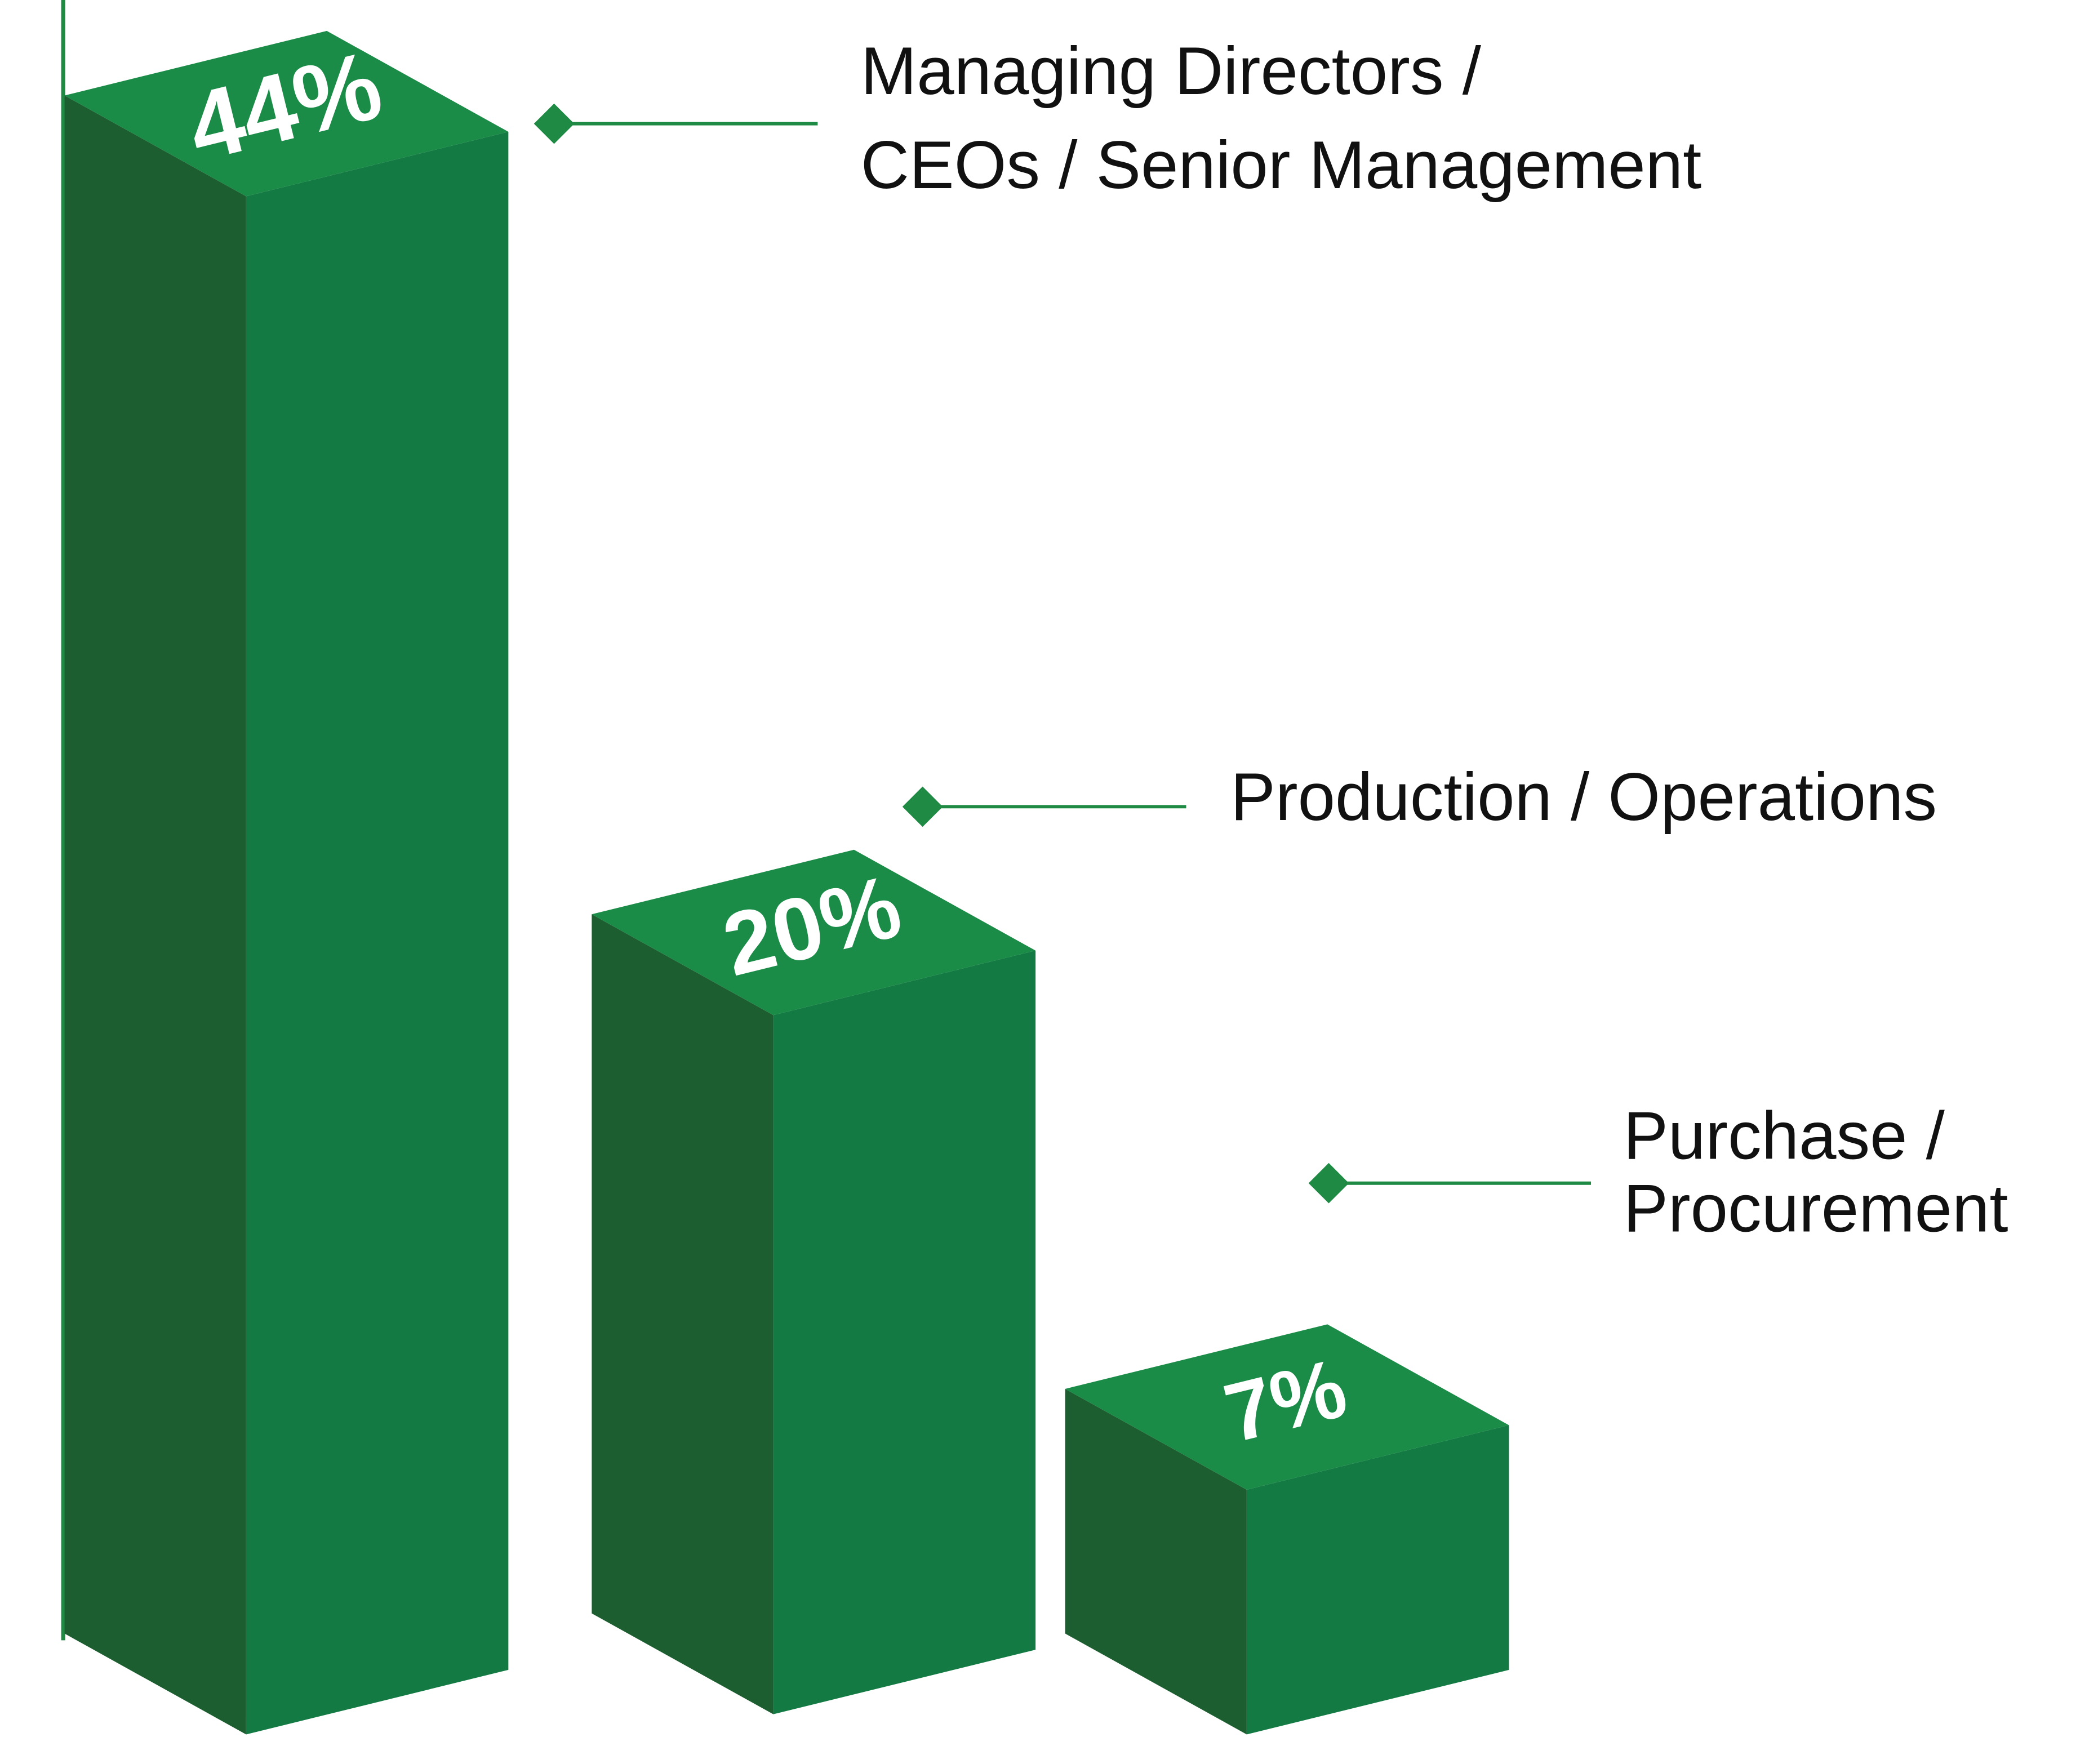  Describe the element at coordinates (1171, 71) in the screenshot. I see `category-label: Managing Directors /` at that location.